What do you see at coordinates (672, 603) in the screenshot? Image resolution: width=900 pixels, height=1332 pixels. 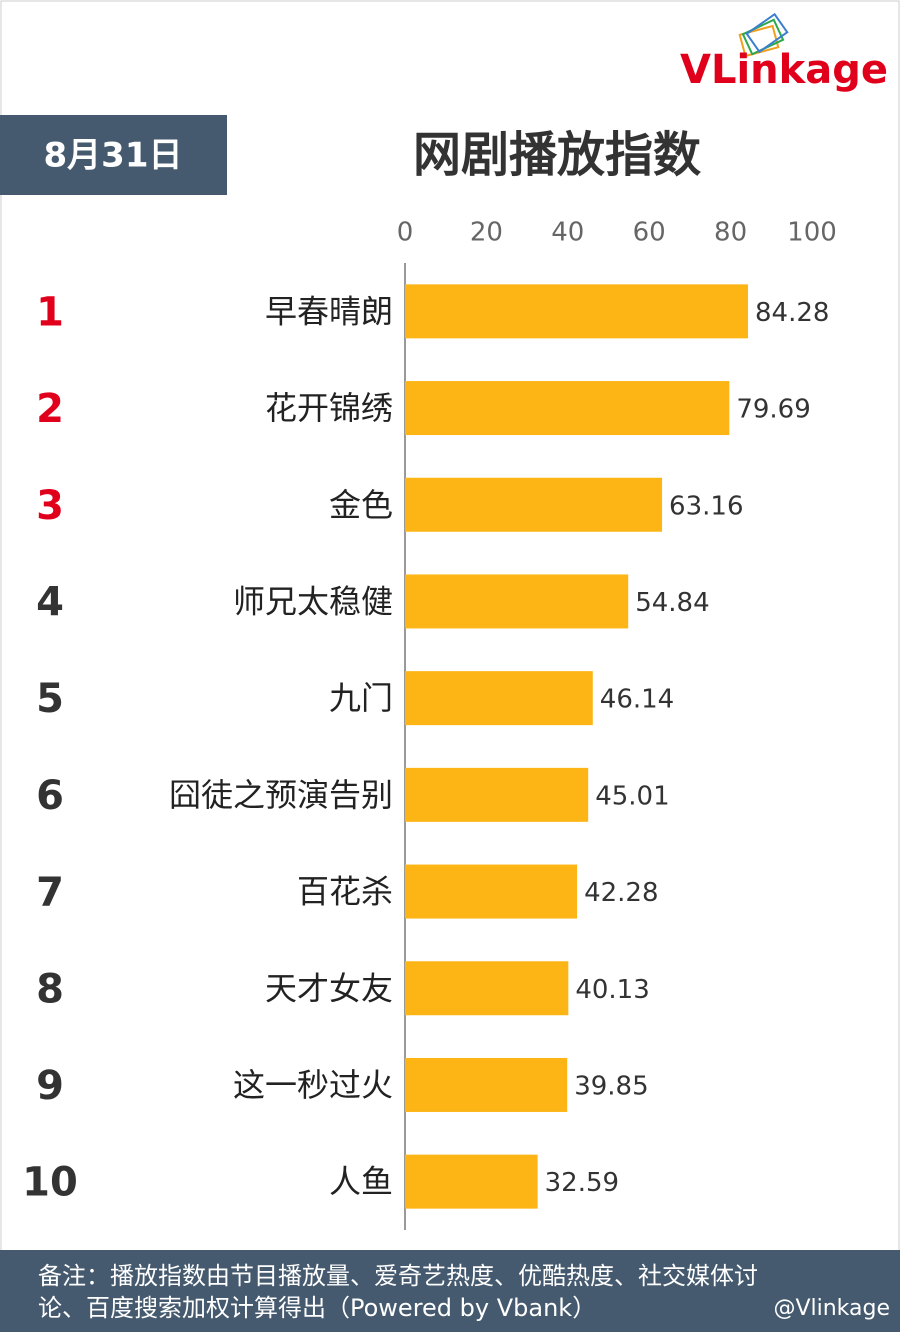 I see `value-label: 54.84` at bounding box center [672, 603].